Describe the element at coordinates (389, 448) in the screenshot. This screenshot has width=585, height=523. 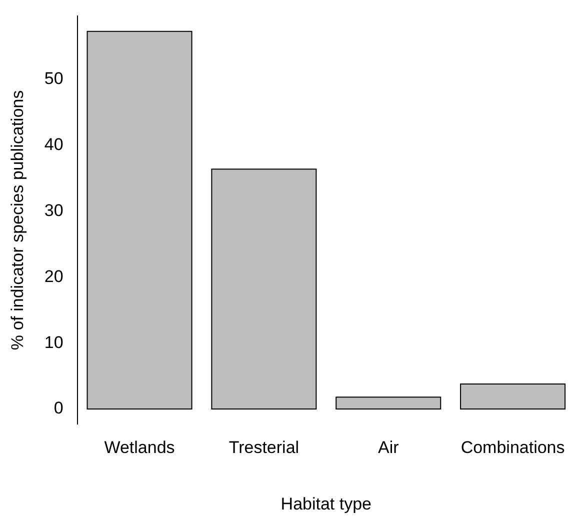
I see `x-tick-label: Air` at that location.